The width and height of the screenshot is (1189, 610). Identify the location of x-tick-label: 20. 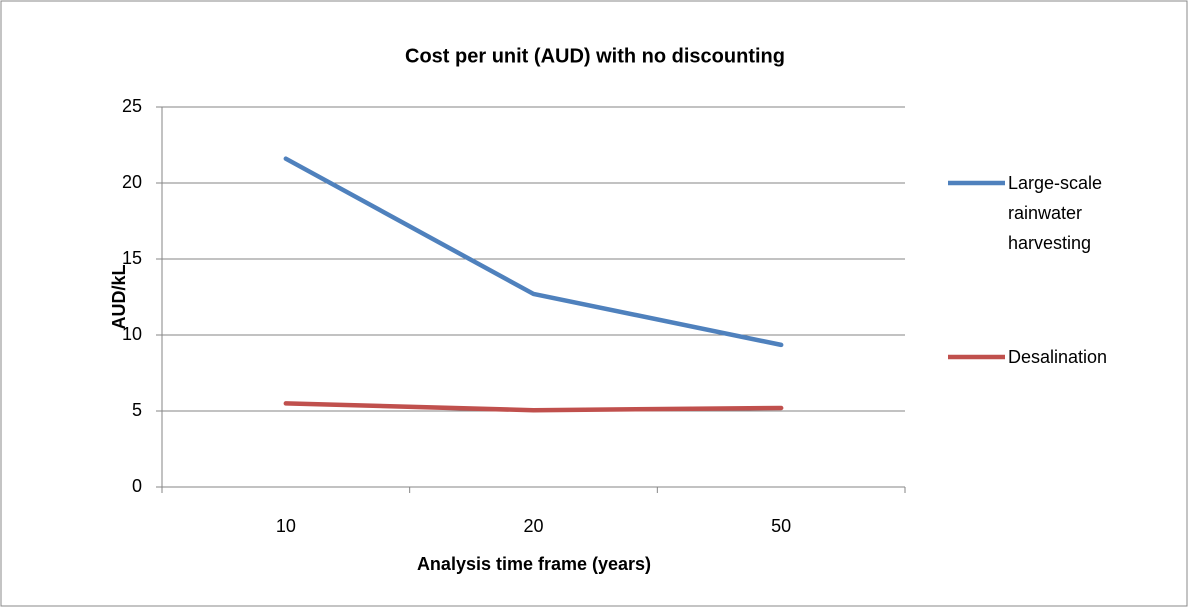
(533, 526).